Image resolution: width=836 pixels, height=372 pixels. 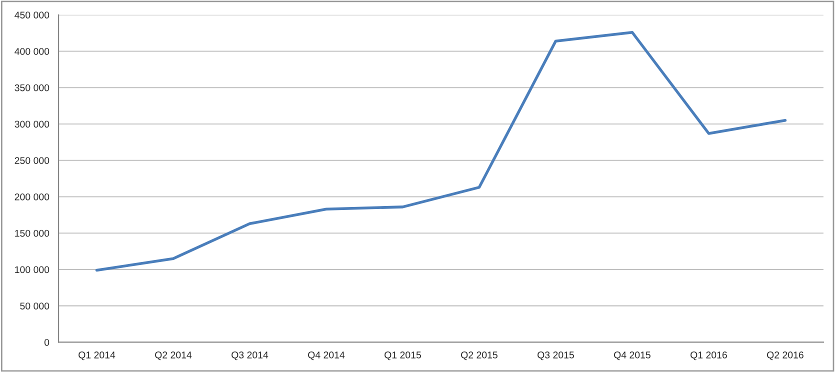 I want to click on y-tick-label: 150 000, so click(x=32, y=233).